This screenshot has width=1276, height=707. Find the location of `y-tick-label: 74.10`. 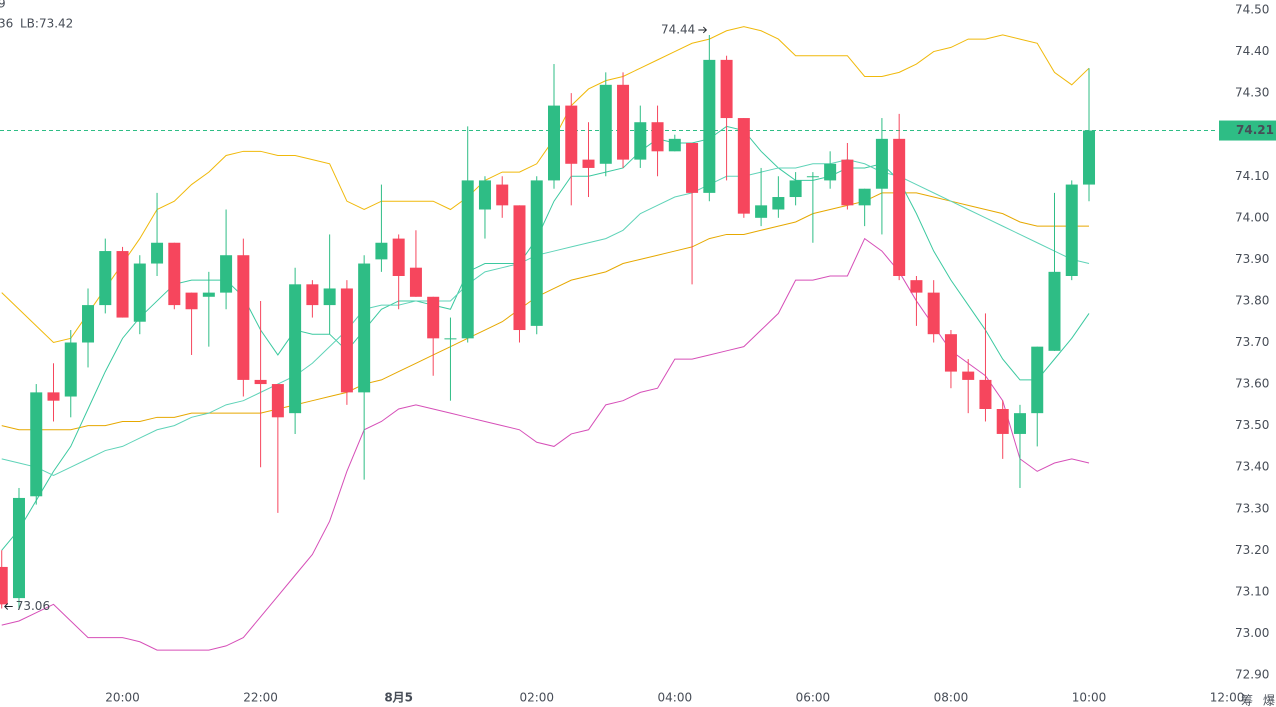

y-tick-label: 74.10 is located at coordinates (1252, 176).